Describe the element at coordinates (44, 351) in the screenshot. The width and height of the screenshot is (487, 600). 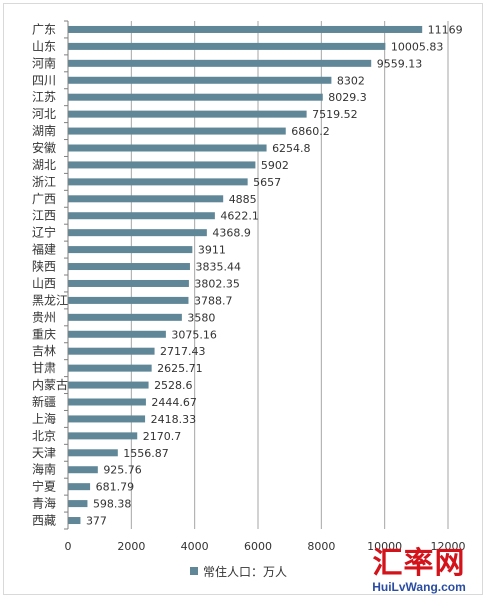
I see `category-label: 吉林` at that location.